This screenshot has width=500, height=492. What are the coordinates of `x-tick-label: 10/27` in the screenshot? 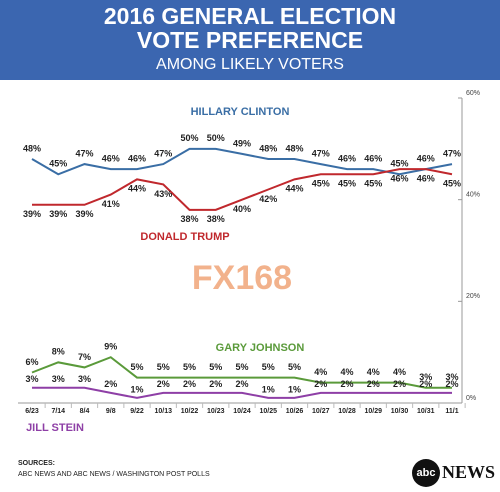 It's located at (321, 411).